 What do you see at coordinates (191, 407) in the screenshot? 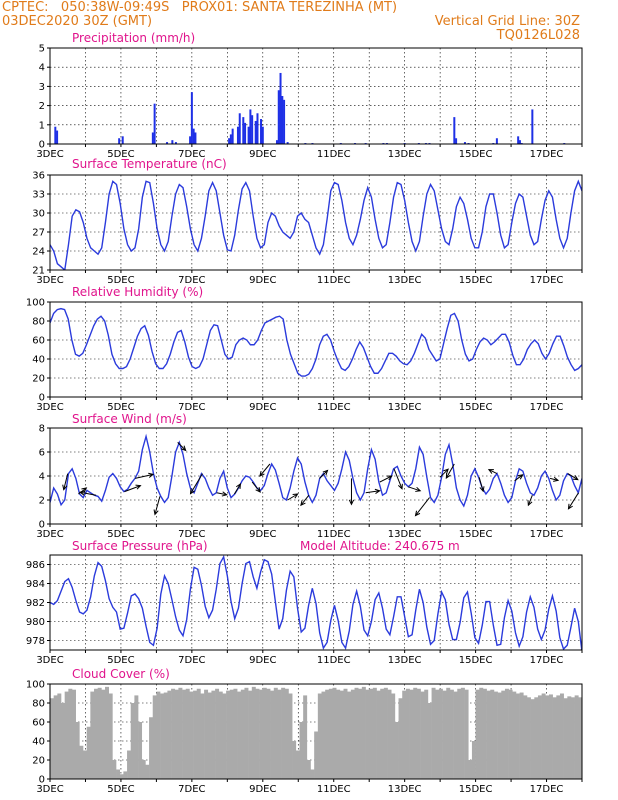
I see `rh-xtick-label: 7DEC` at bounding box center [191, 407].